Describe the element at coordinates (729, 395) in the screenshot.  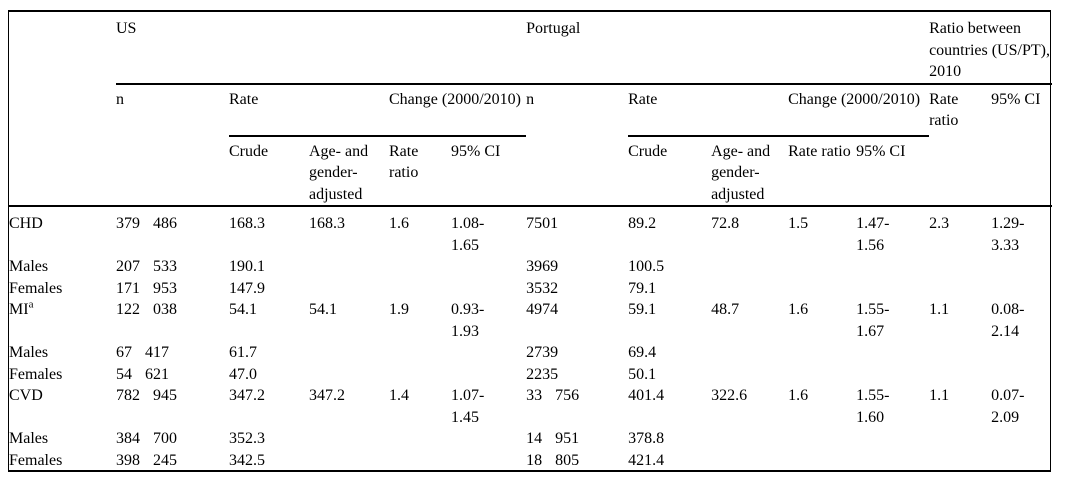
I see `cell-pt-adjusted: 322.6` at that location.